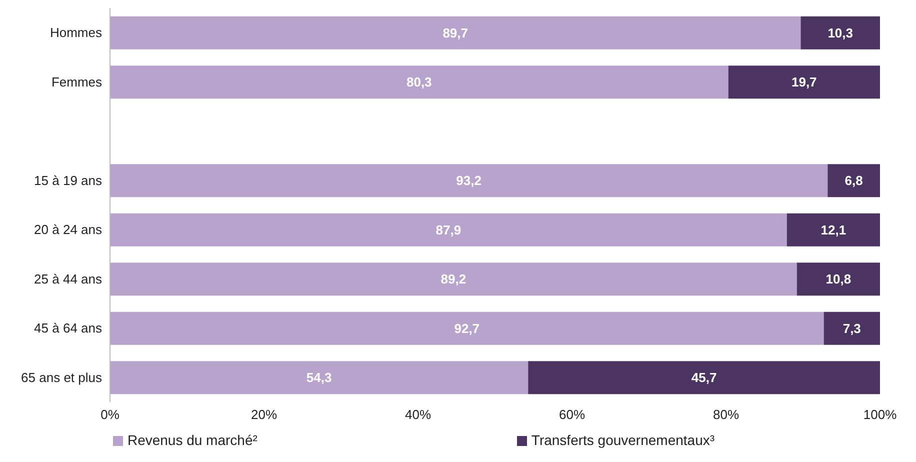 The height and width of the screenshot is (462, 916). Describe the element at coordinates (68, 230) in the screenshot. I see `y-tick-label: 20 à 24 ans` at that location.